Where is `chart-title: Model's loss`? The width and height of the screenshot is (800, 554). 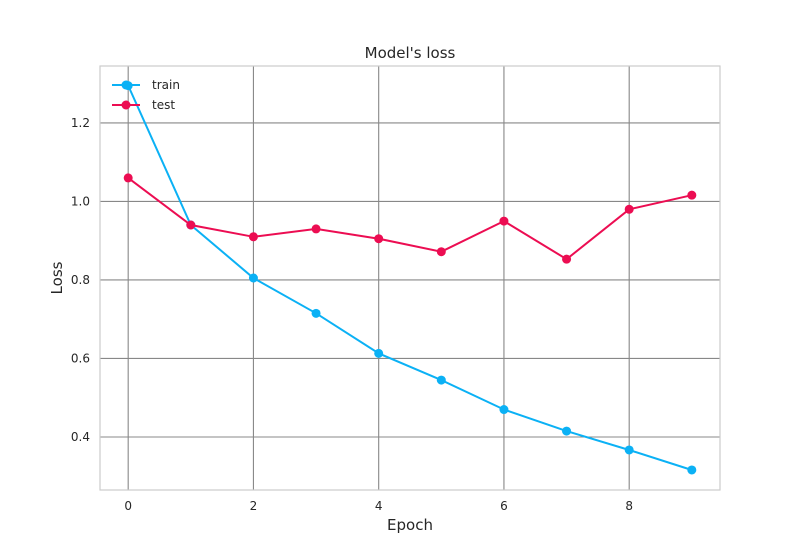 chart-title: Model's loss is located at coordinates (410, 53).